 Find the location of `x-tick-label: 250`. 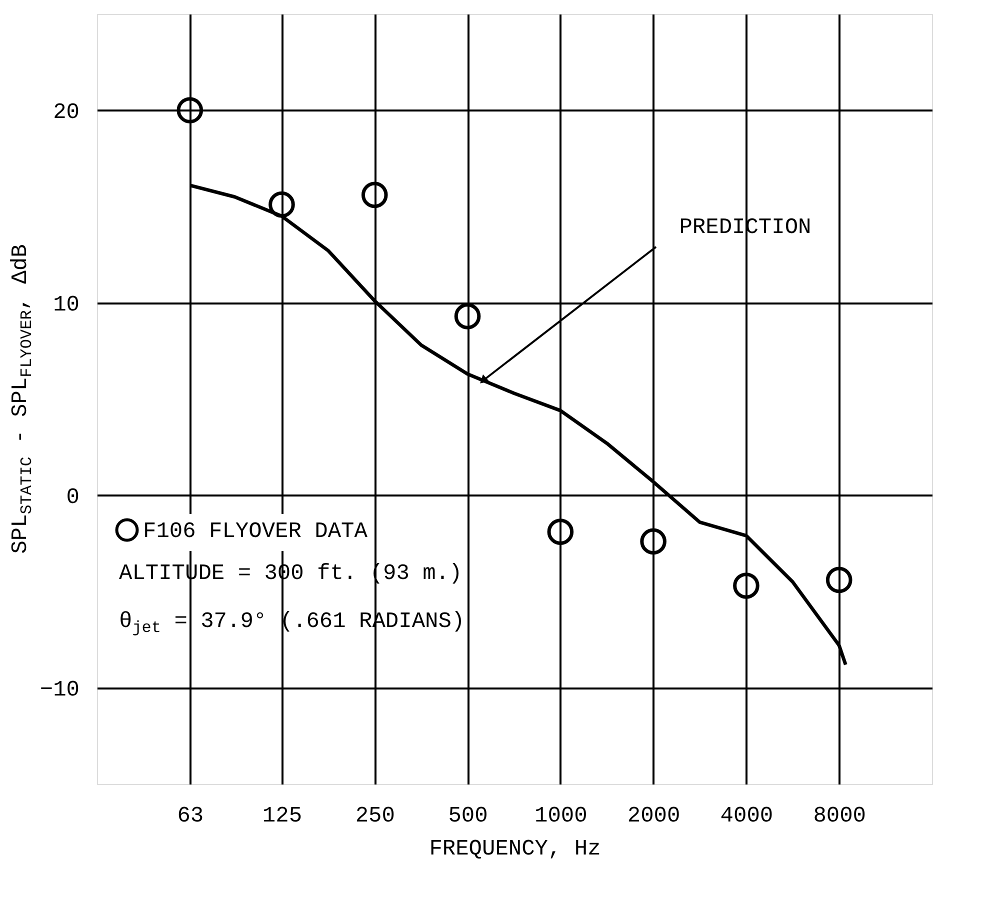

x-tick-label: 250 is located at coordinates (375, 816).